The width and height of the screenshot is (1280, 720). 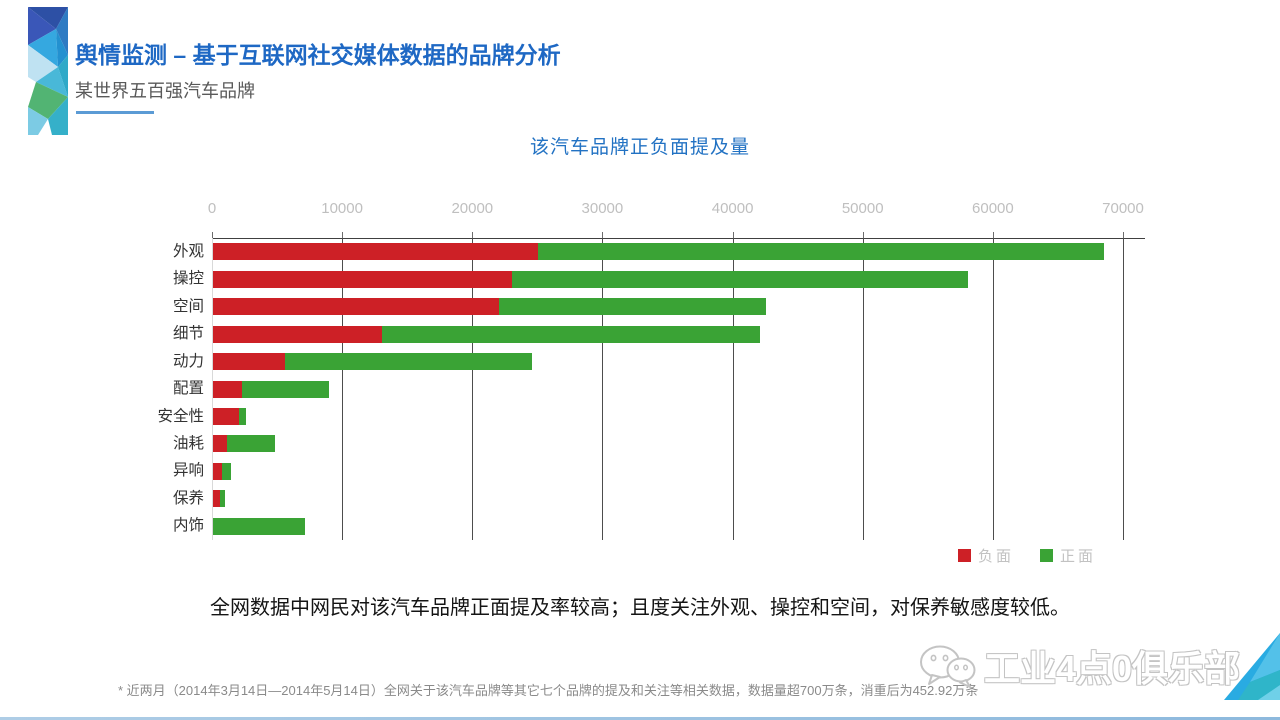 I want to click on watermark: 工业4点0俱乐部, so click(x=1079, y=666).